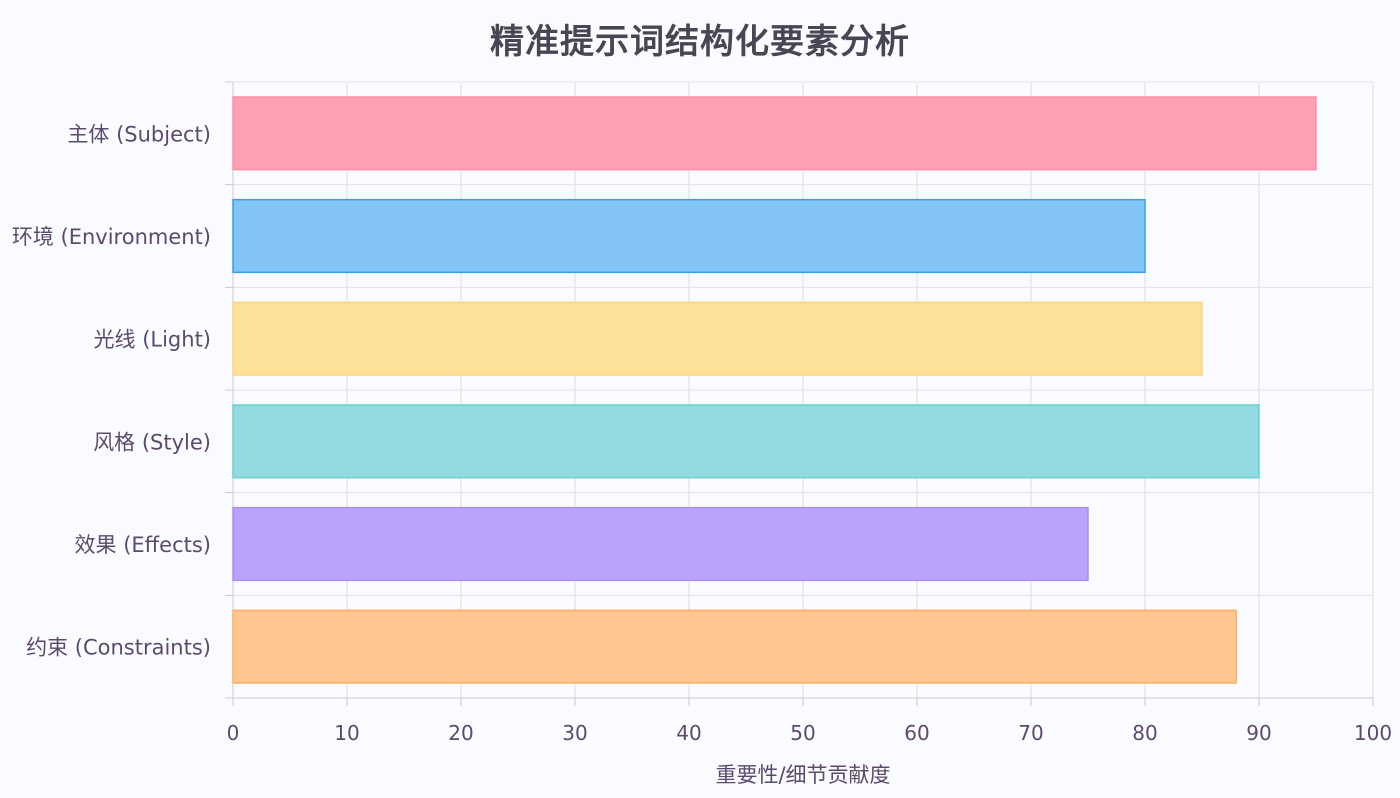  I want to click on x-tick-label: 50, so click(802, 733).